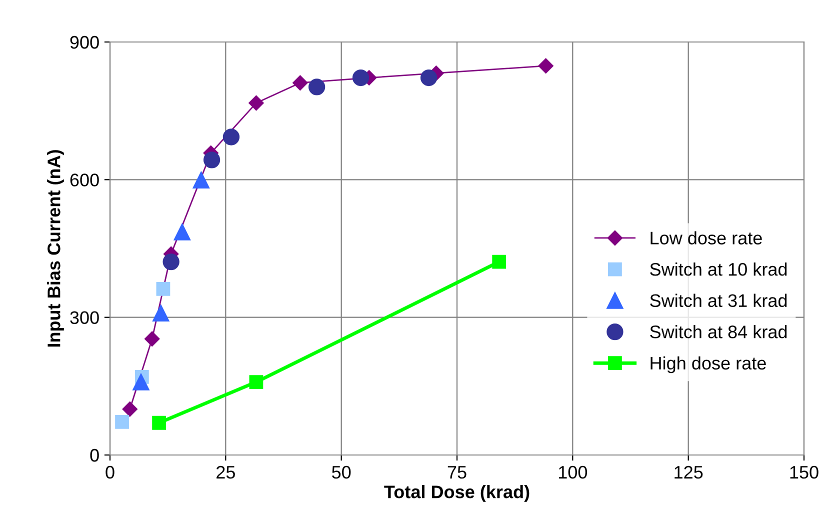 The image size is (827, 526). What do you see at coordinates (573, 472) in the screenshot?
I see `x-tick-label: 100` at bounding box center [573, 472].